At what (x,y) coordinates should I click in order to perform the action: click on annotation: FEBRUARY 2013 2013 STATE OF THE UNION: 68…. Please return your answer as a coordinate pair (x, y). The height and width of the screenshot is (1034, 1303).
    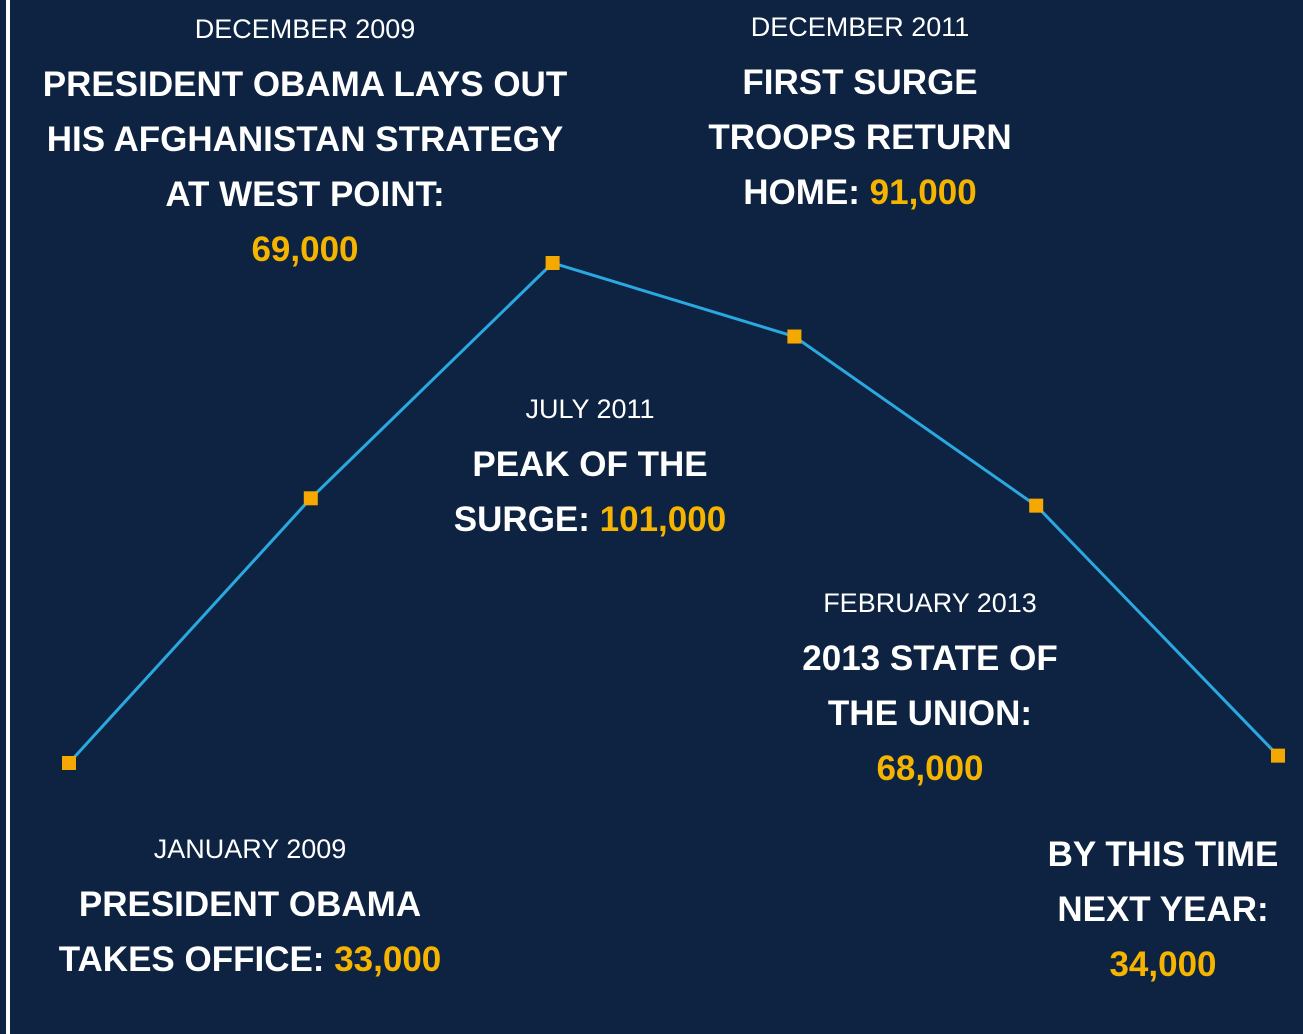
    Looking at the image, I should click on (930, 686).